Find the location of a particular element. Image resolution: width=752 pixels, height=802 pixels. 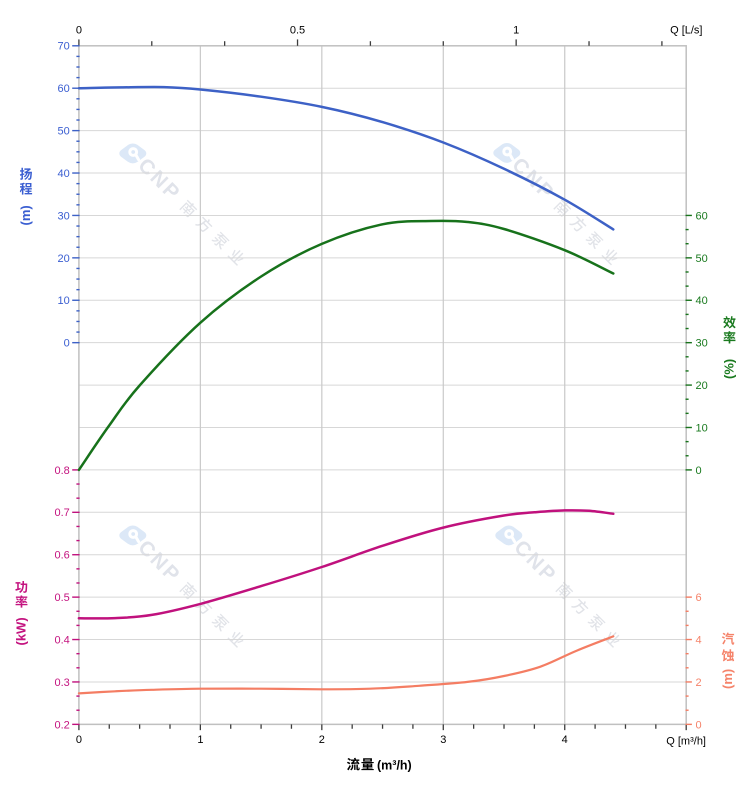

svg-text: 0.6 is located at coordinates (62, 556).